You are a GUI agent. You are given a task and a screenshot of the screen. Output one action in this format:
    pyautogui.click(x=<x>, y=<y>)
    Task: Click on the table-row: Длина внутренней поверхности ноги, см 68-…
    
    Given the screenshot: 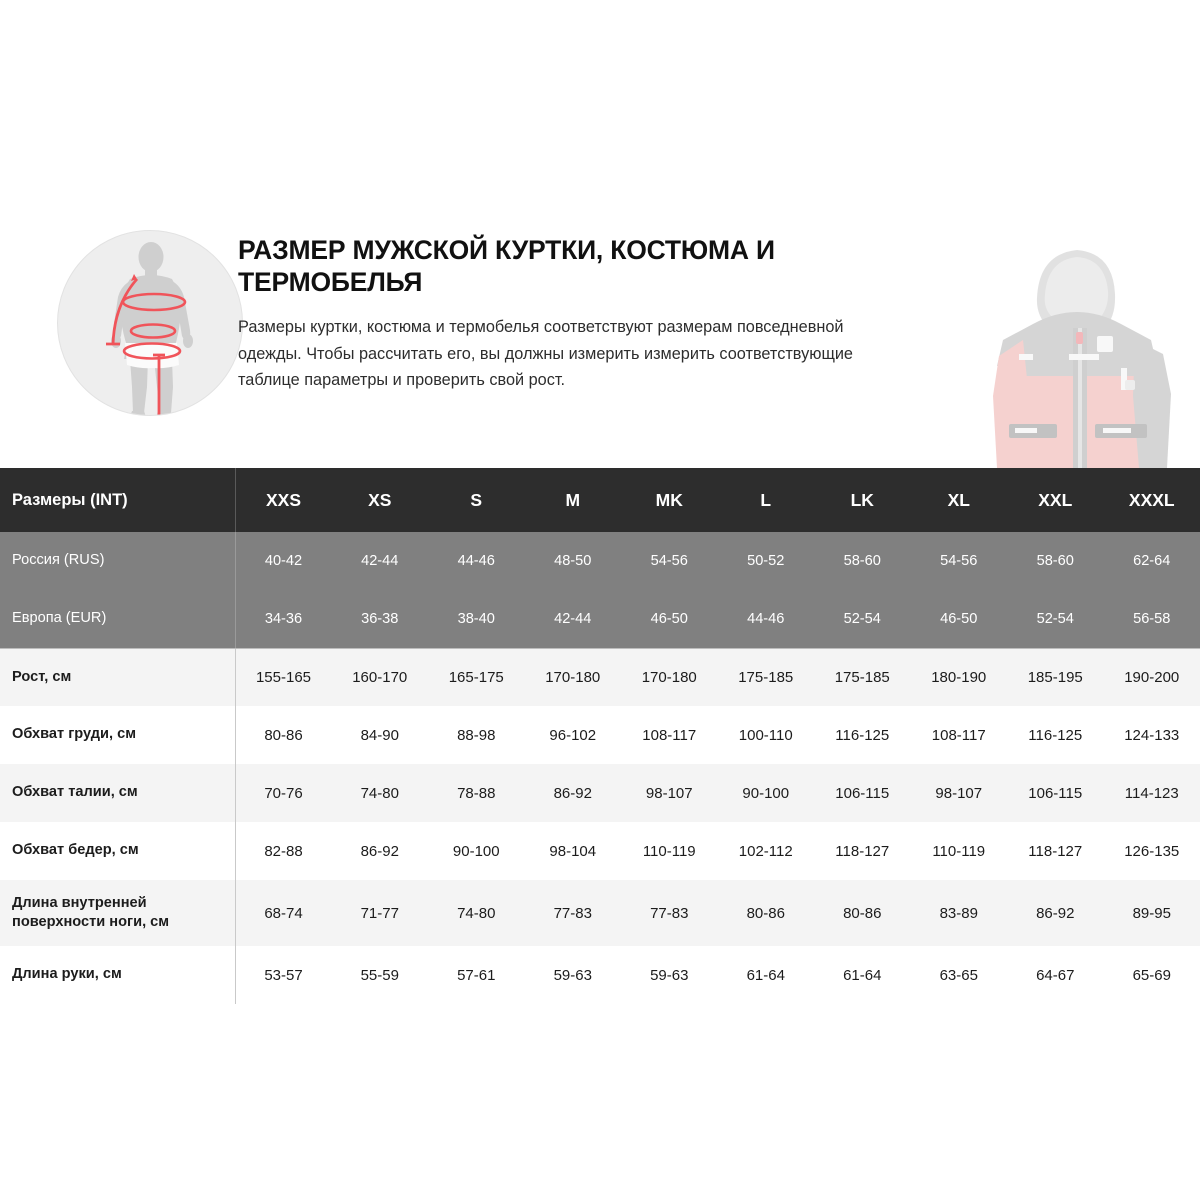 What is the action you would take?
    pyautogui.click(x=600, y=913)
    